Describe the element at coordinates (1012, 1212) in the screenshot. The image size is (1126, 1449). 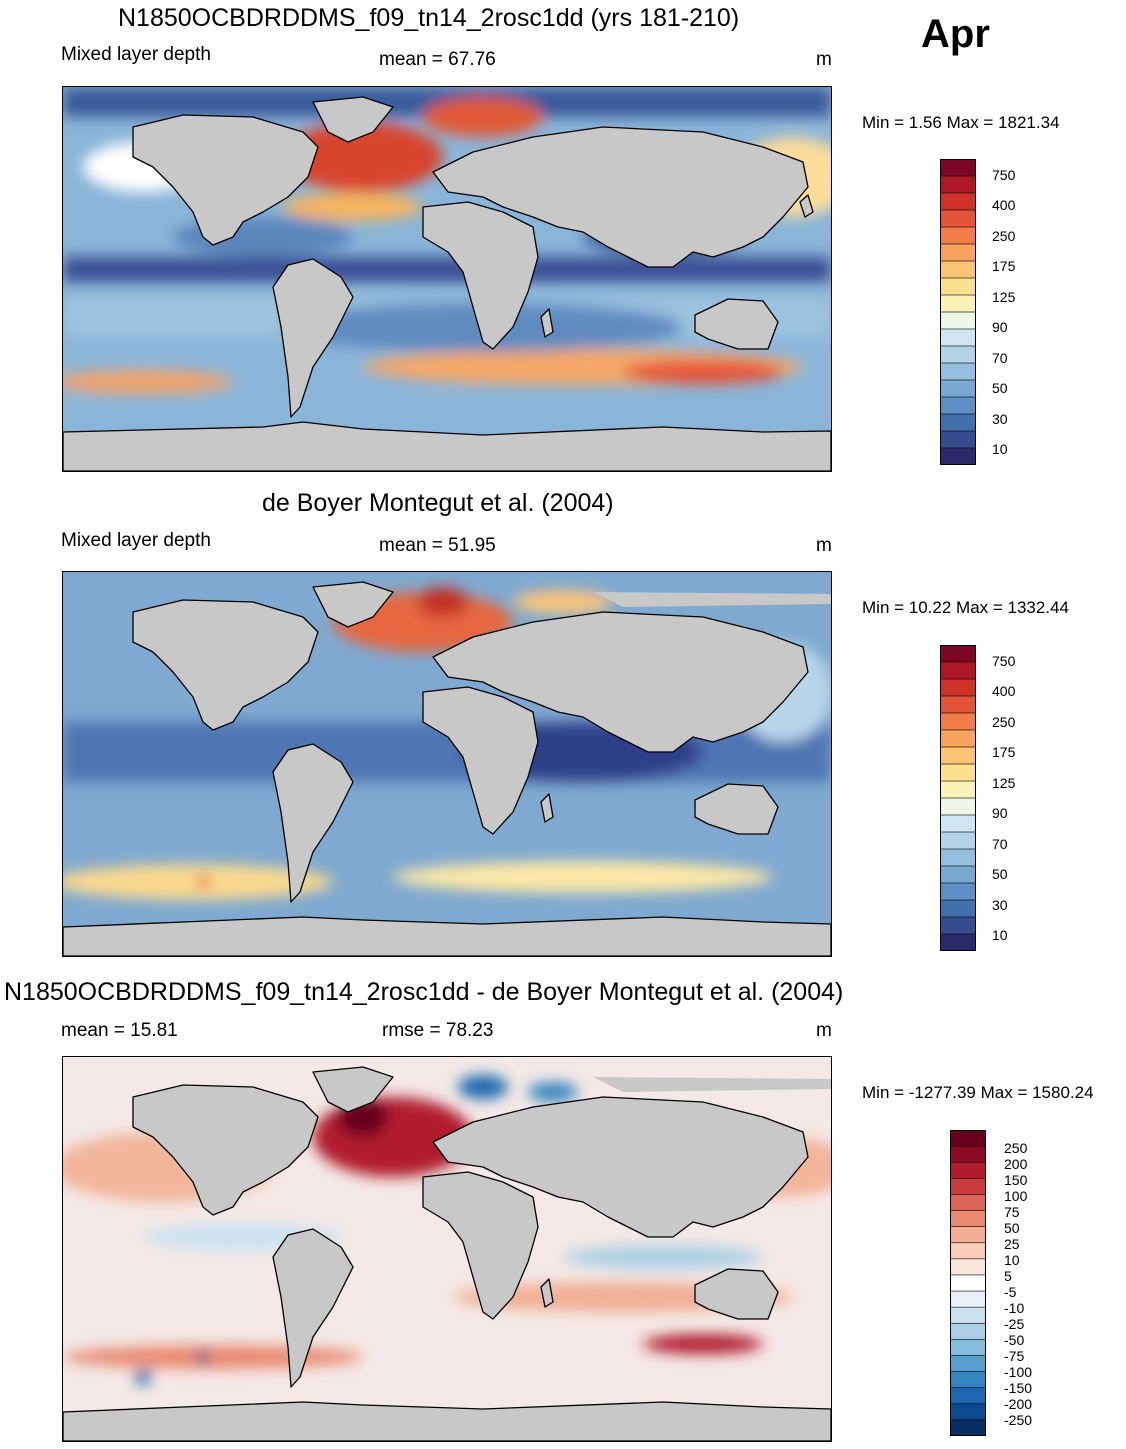
I see `panel-3-cbar-label: 75` at that location.